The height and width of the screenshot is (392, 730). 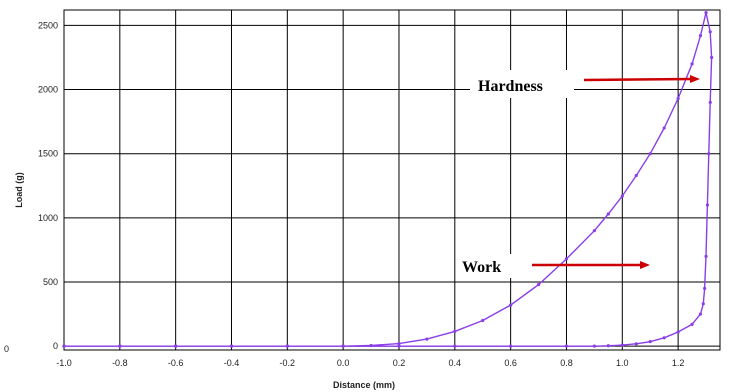 What do you see at coordinates (510, 363) in the screenshot?
I see `x-tick-label: 0.6` at bounding box center [510, 363].